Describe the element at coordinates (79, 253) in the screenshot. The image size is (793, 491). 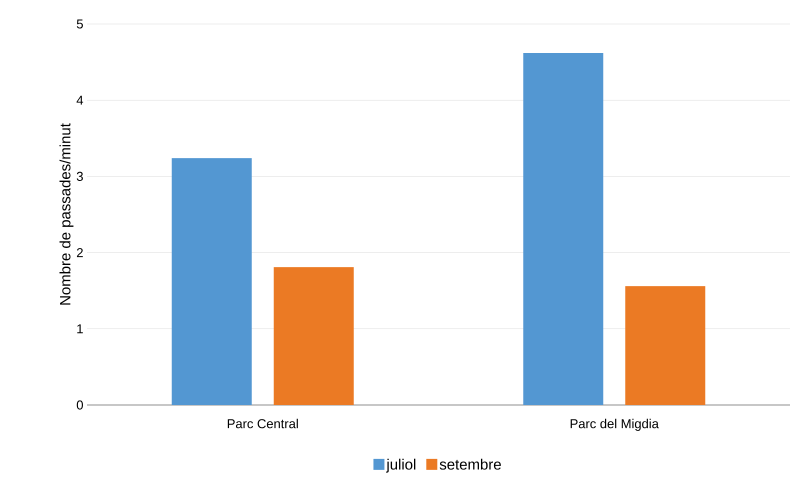
I see `y-tick-label: 2` at that location.